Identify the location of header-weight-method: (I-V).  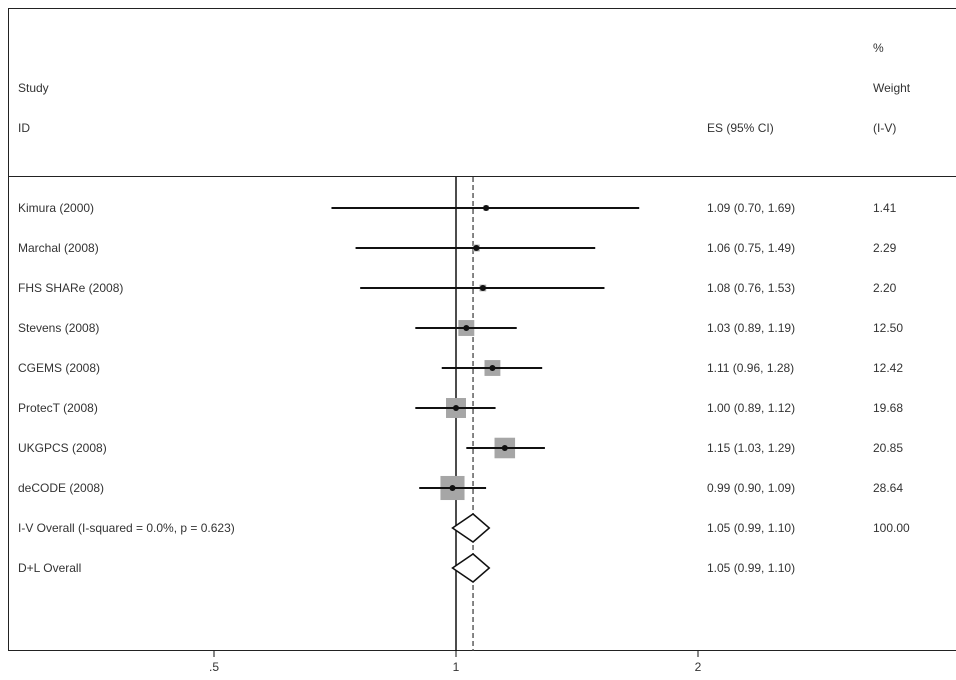
(885, 128).